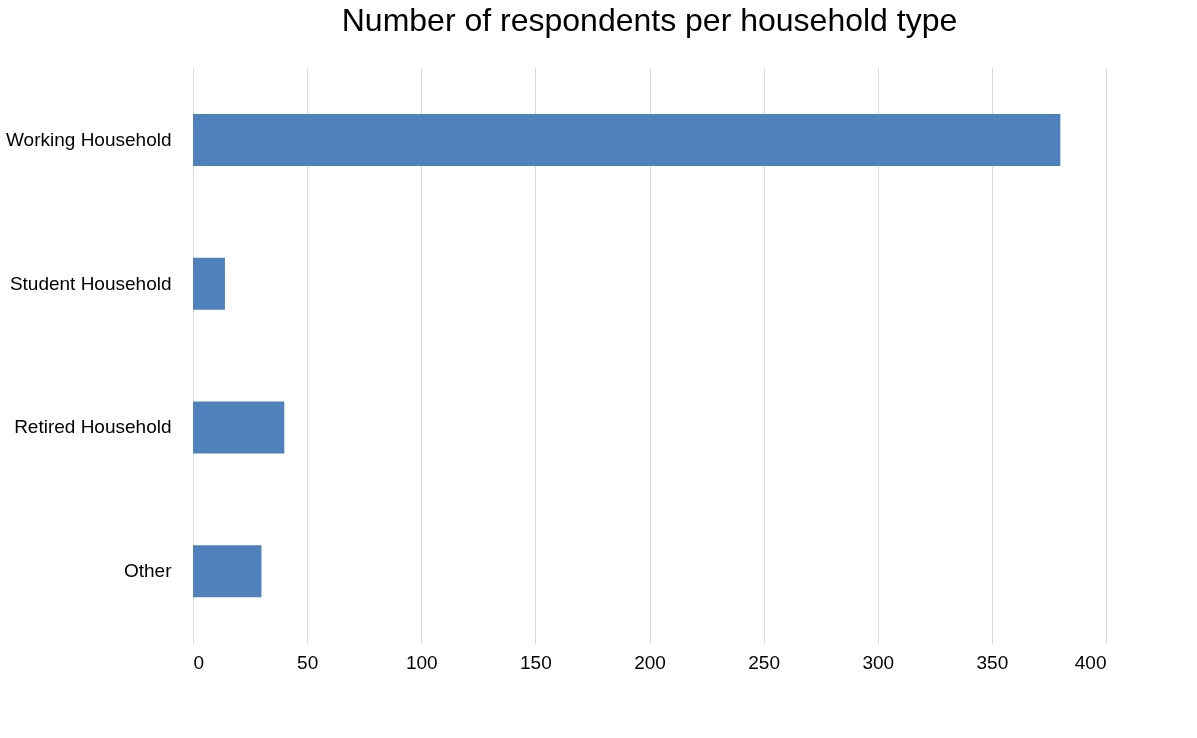 The width and height of the screenshot is (1197, 738). I want to click on x-tick-label: 400, so click(1090, 662).